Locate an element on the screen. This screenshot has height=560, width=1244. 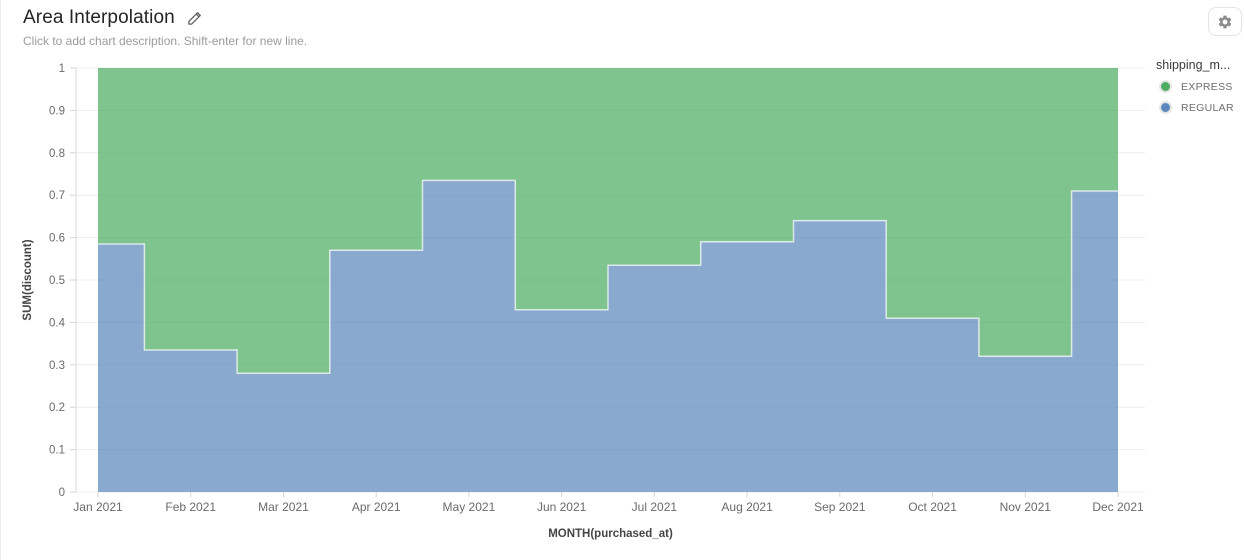
pencil-icon is located at coordinates (194, 18).